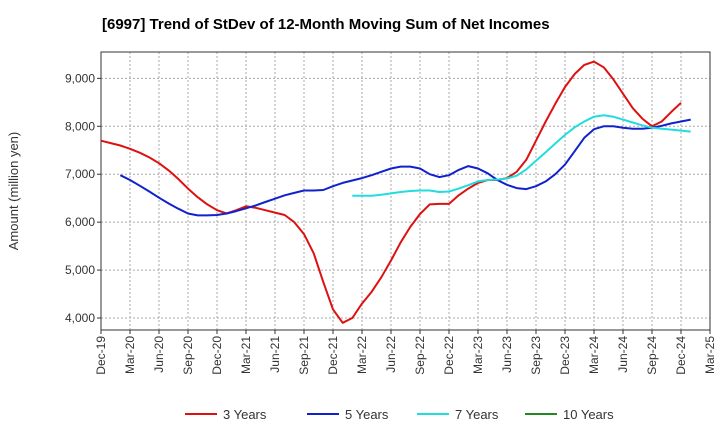 This screenshot has height=440, width=720. Describe the element at coordinates (536, 355) in the screenshot. I see `x-tick-label: Sep-23` at that location.